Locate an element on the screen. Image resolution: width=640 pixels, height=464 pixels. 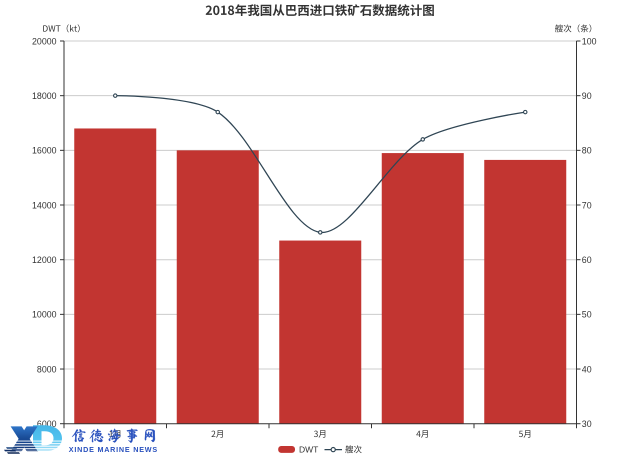
svg-text: 10000 is located at coordinates (44, 315).